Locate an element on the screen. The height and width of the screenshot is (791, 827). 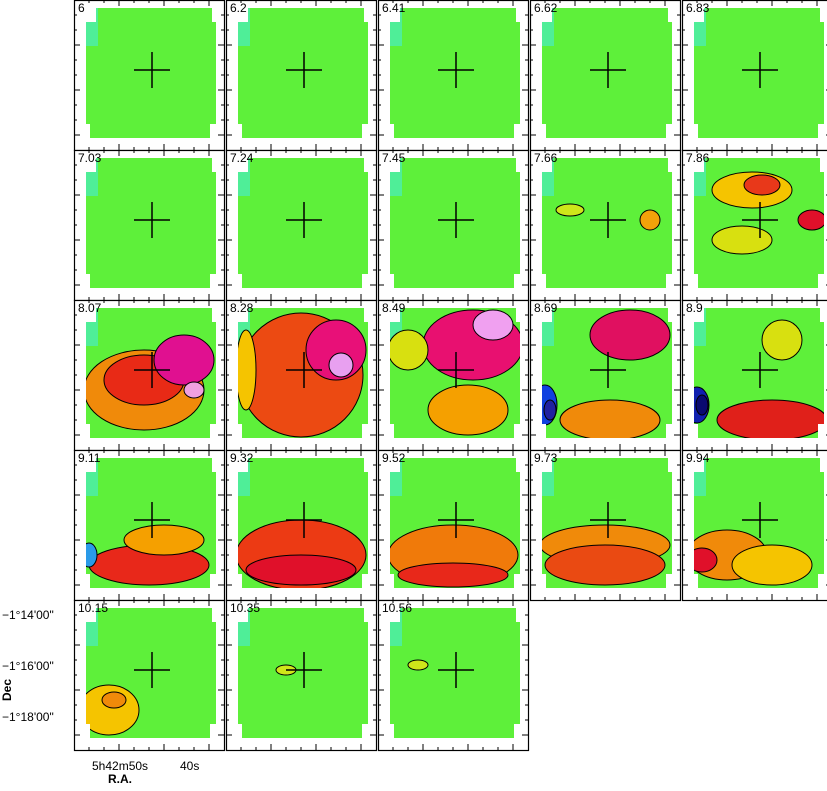
panel: 10.35 is located at coordinates (301, 675).